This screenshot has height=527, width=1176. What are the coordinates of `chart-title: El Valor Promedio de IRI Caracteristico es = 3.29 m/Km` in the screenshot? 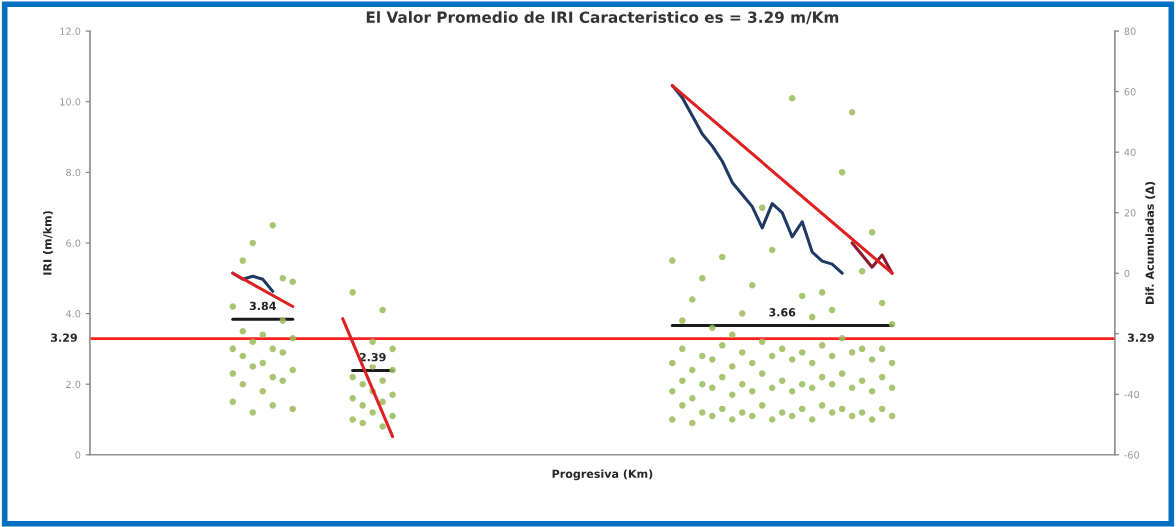 It's located at (602, 18).